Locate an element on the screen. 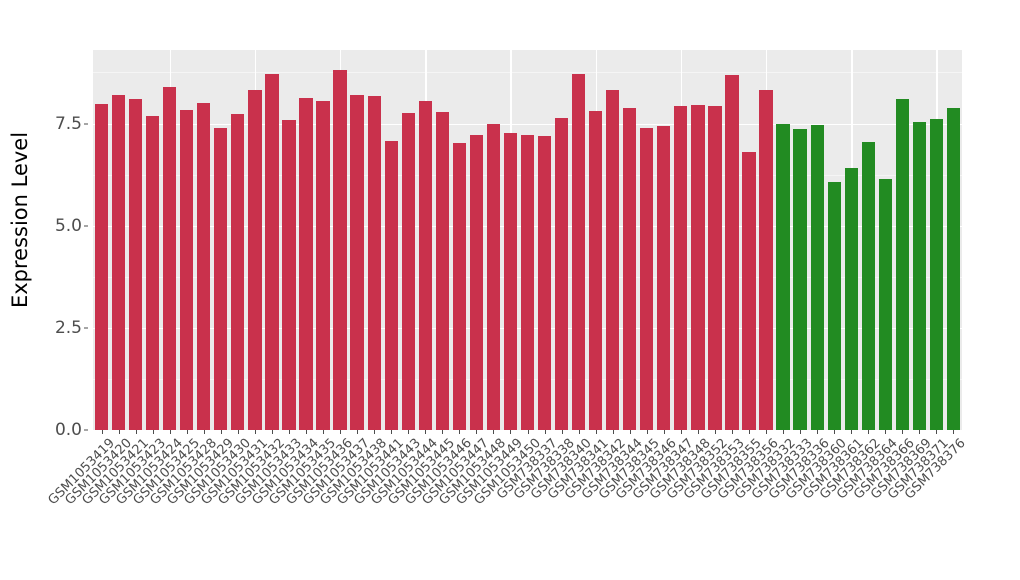 This screenshot has width=1020, height=580. y-axis-title: Expression Level is located at coordinates (20, 220).